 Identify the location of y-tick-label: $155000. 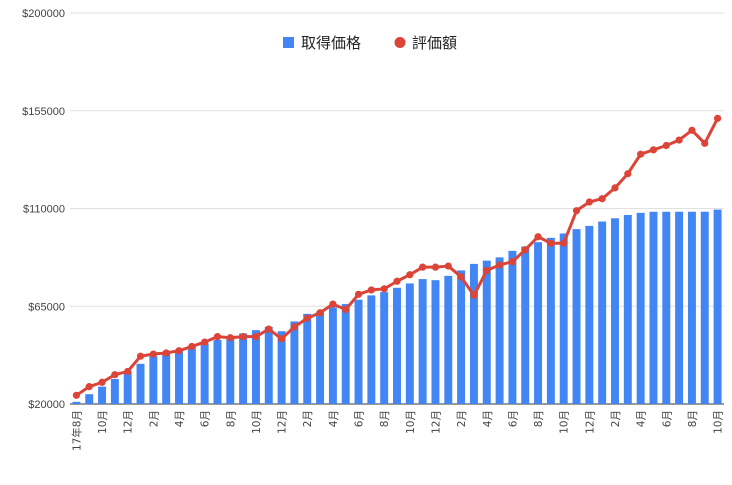
(43, 112).